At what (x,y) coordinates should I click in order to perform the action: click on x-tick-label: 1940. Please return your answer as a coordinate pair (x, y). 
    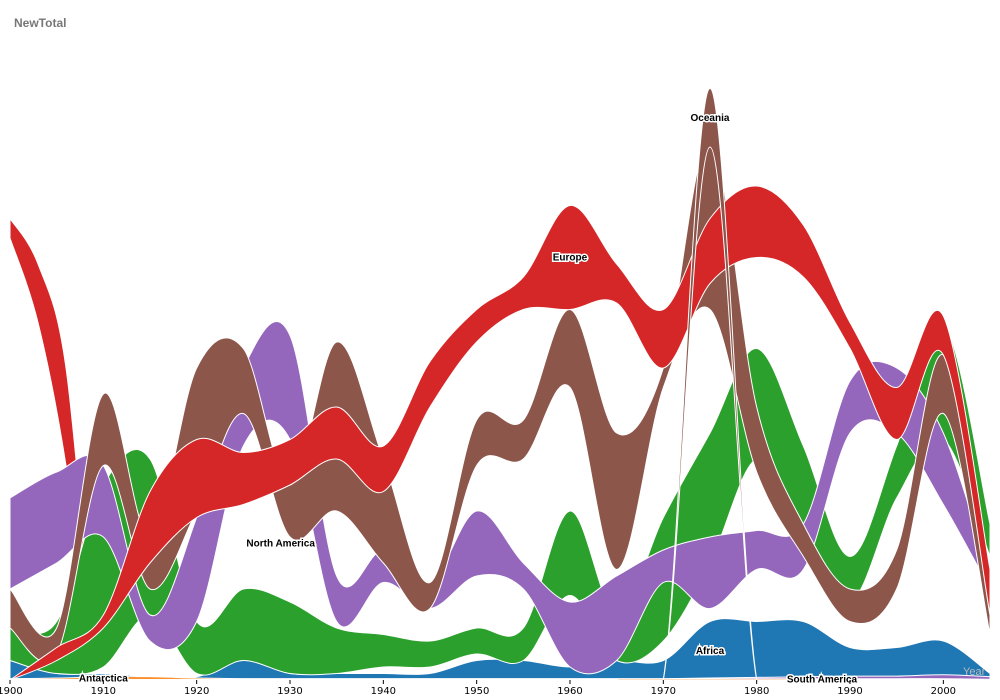
    Looking at the image, I should click on (383, 691).